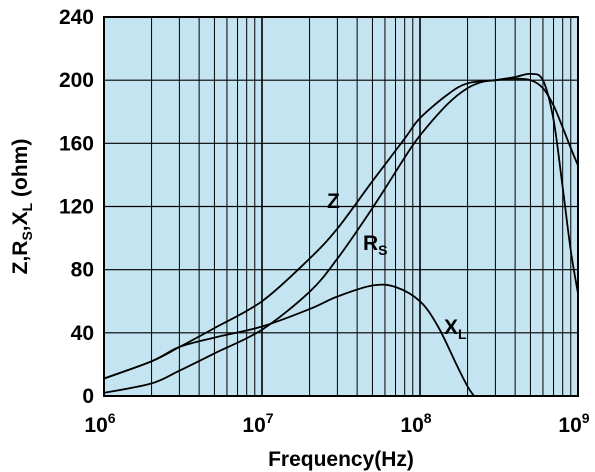  What do you see at coordinates (20, 258) in the screenshot?
I see `y-axis-title-part: Z,R` at bounding box center [20, 258].